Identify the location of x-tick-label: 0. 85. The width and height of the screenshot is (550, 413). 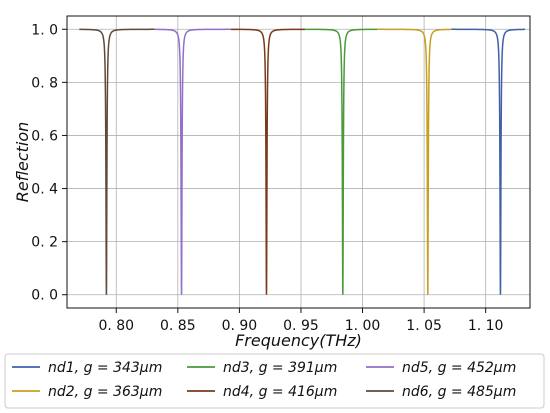
(178, 326).